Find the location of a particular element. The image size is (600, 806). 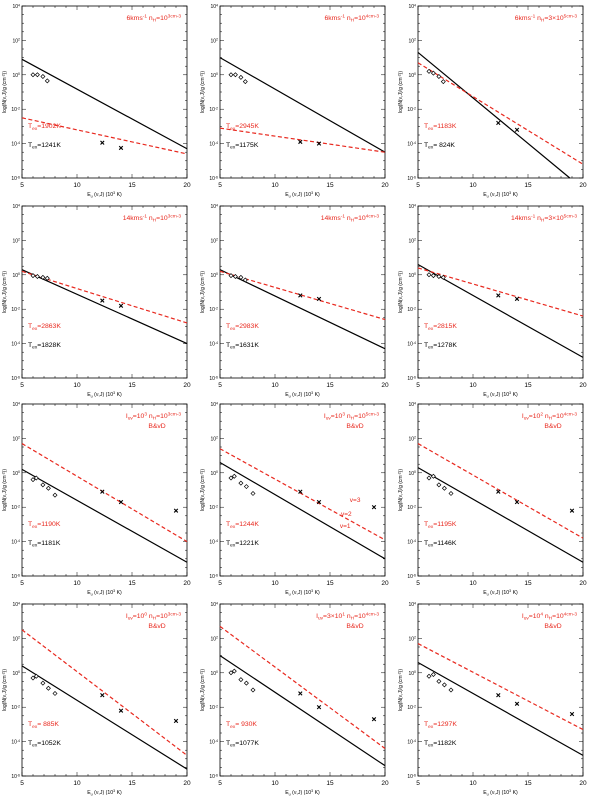

red-tex-label: Tex=2945K is located at coordinates (242, 127).